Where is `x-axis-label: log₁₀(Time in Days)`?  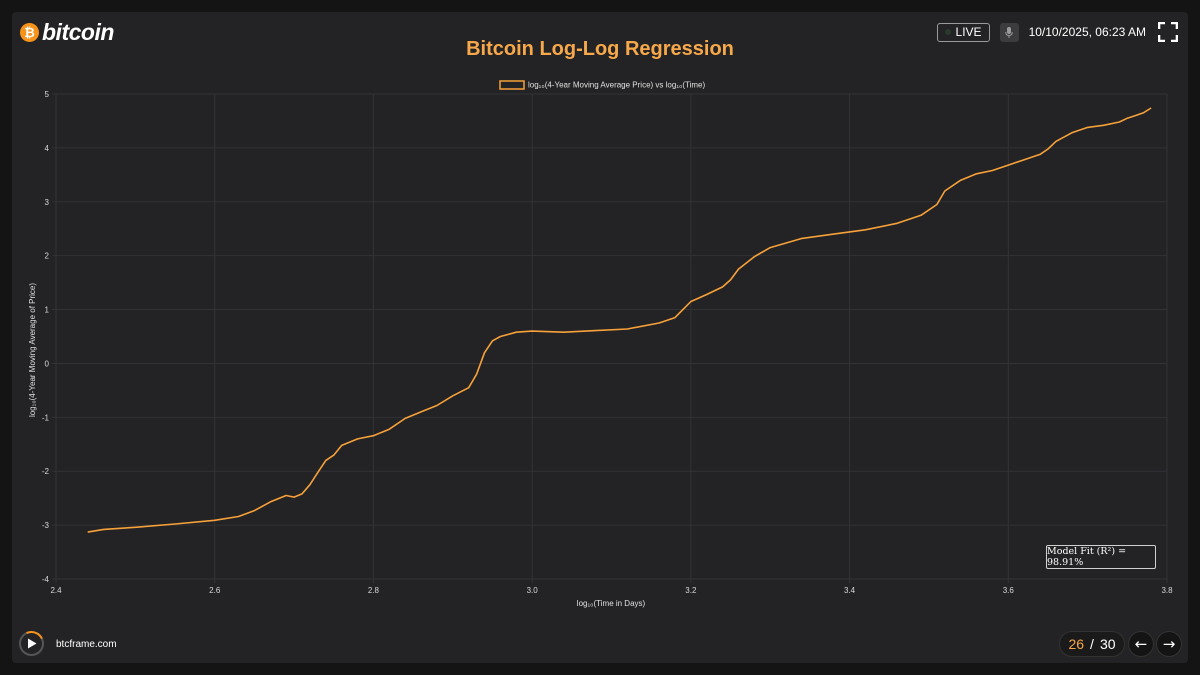
x-axis-label: log₁₀(Time in Days) is located at coordinates (611, 603).